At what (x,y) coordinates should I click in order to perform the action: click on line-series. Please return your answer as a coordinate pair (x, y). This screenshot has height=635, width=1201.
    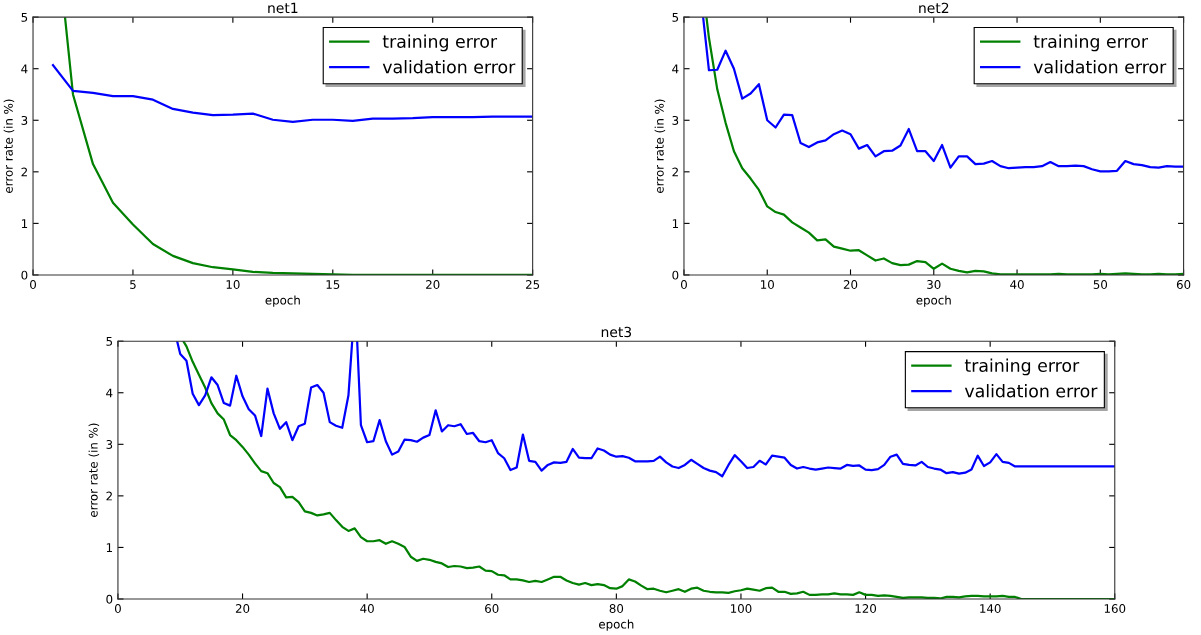
    Looking at the image, I should click on (943, 95).